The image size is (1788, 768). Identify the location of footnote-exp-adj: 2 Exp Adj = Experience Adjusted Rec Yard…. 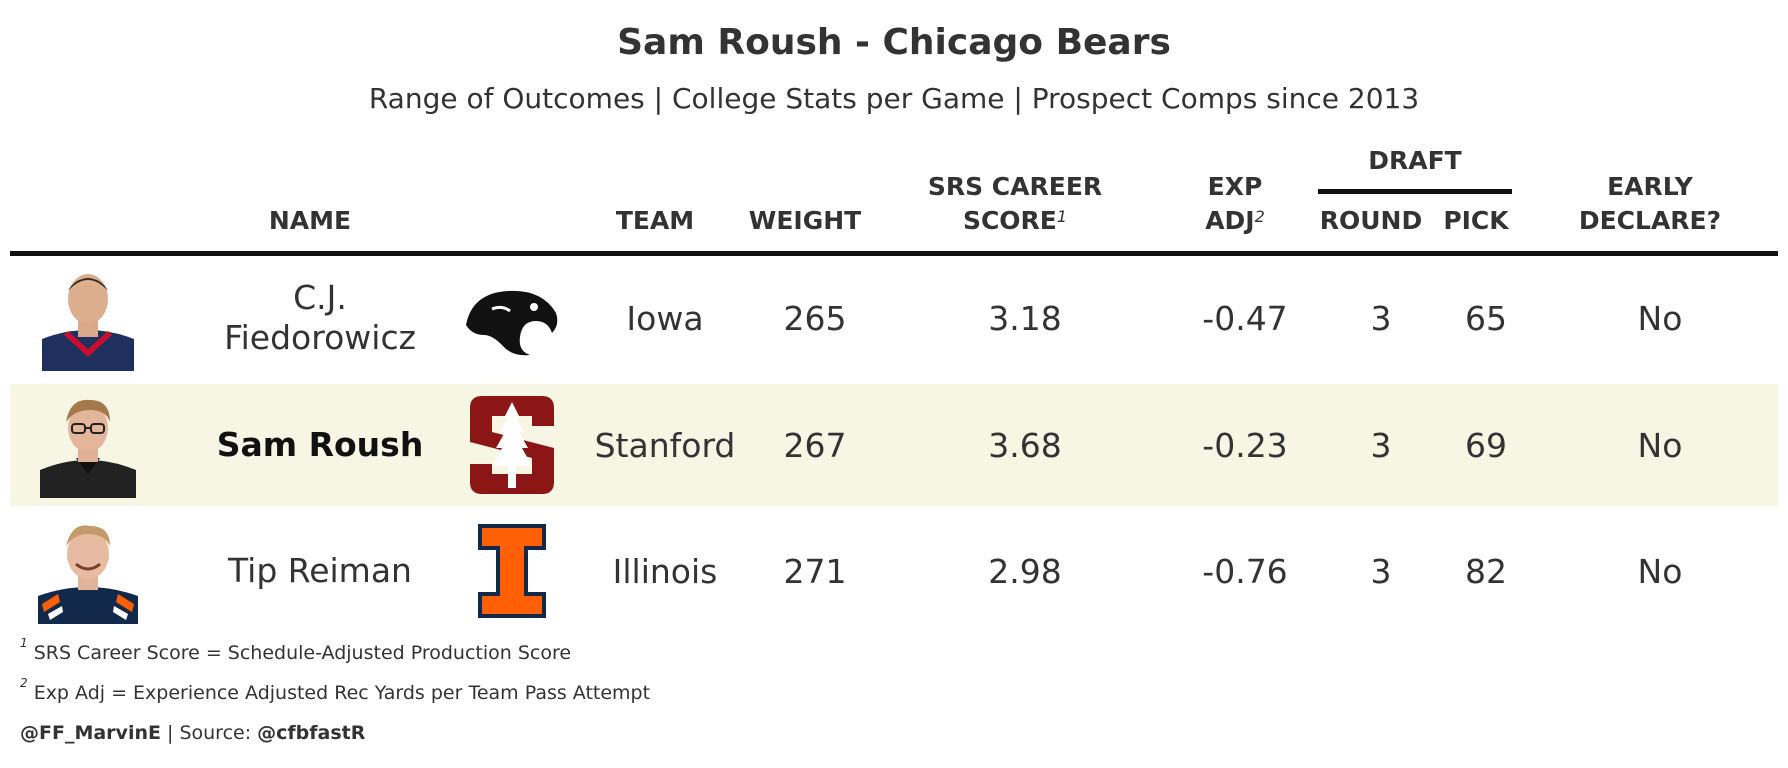
(335, 690).